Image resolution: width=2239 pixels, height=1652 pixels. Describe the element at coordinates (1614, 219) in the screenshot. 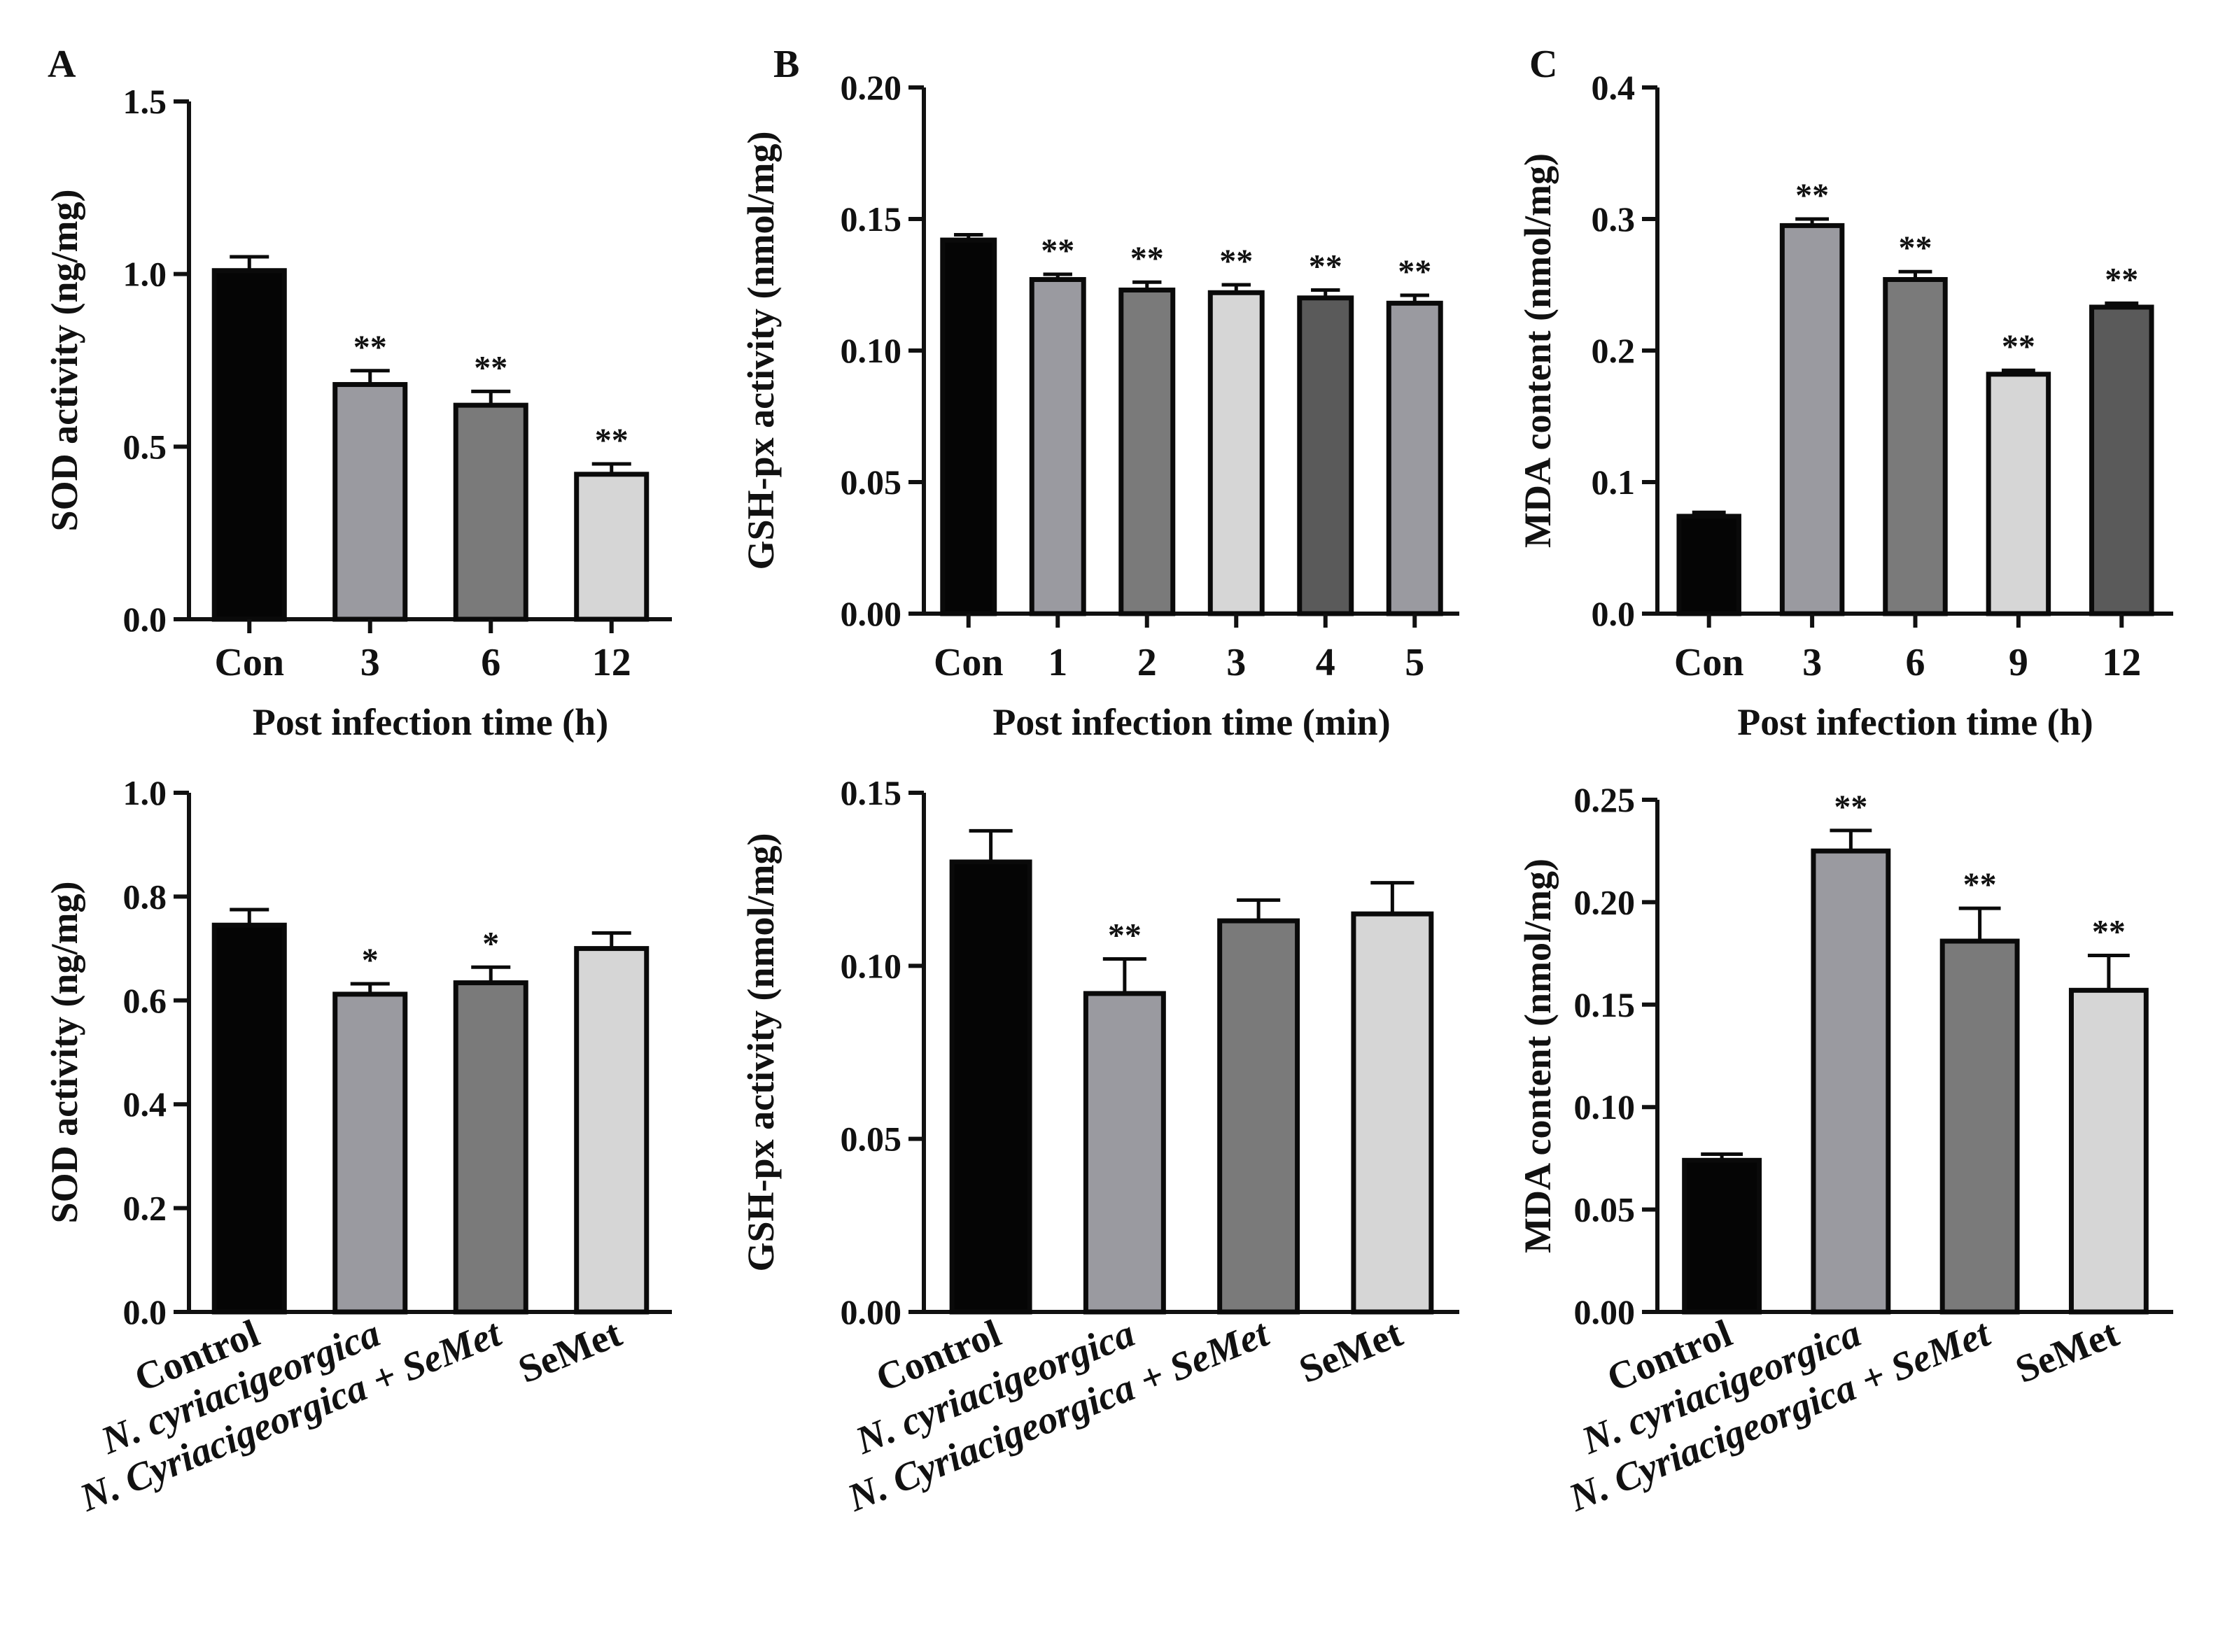

I see `y-tick-label: 0.3` at that location.